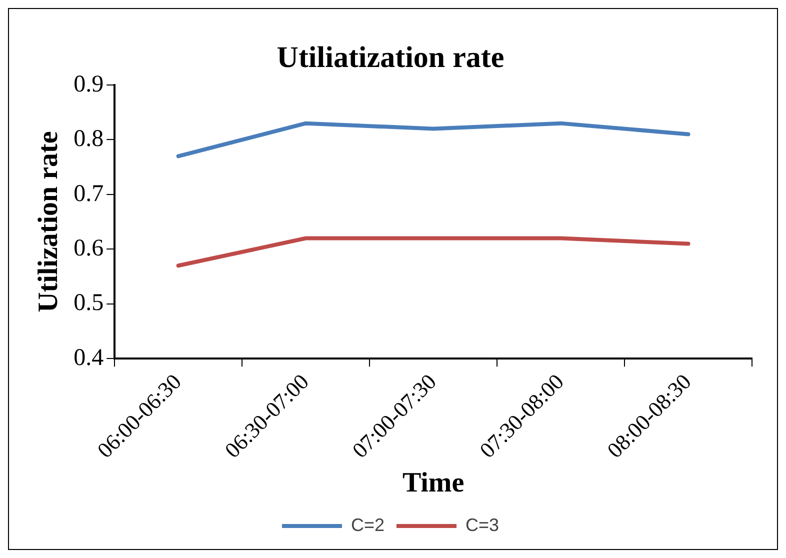 The width and height of the screenshot is (786, 558). Describe the element at coordinates (483, 524) in the screenshot. I see `legend-label: C=3` at that location.